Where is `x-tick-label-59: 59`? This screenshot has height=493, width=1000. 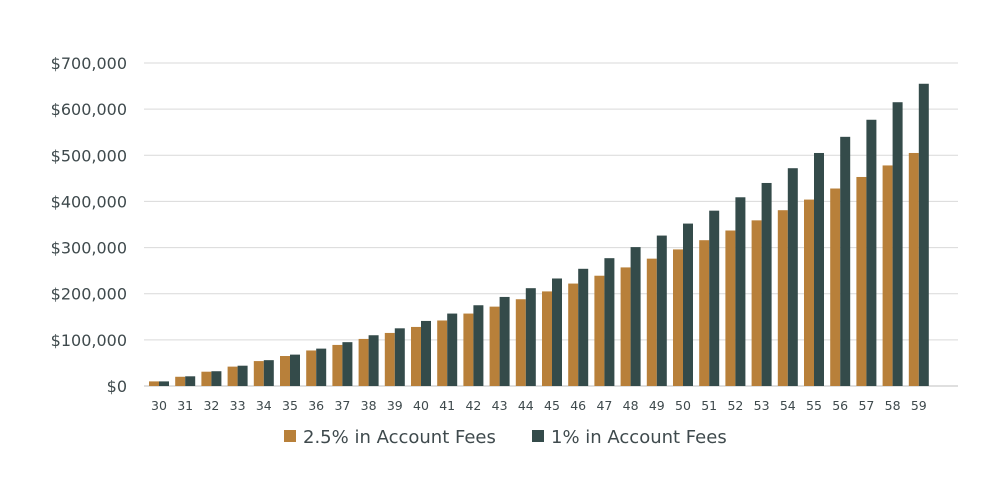
x-tick-label-59: 59 is located at coordinates (919, 405).